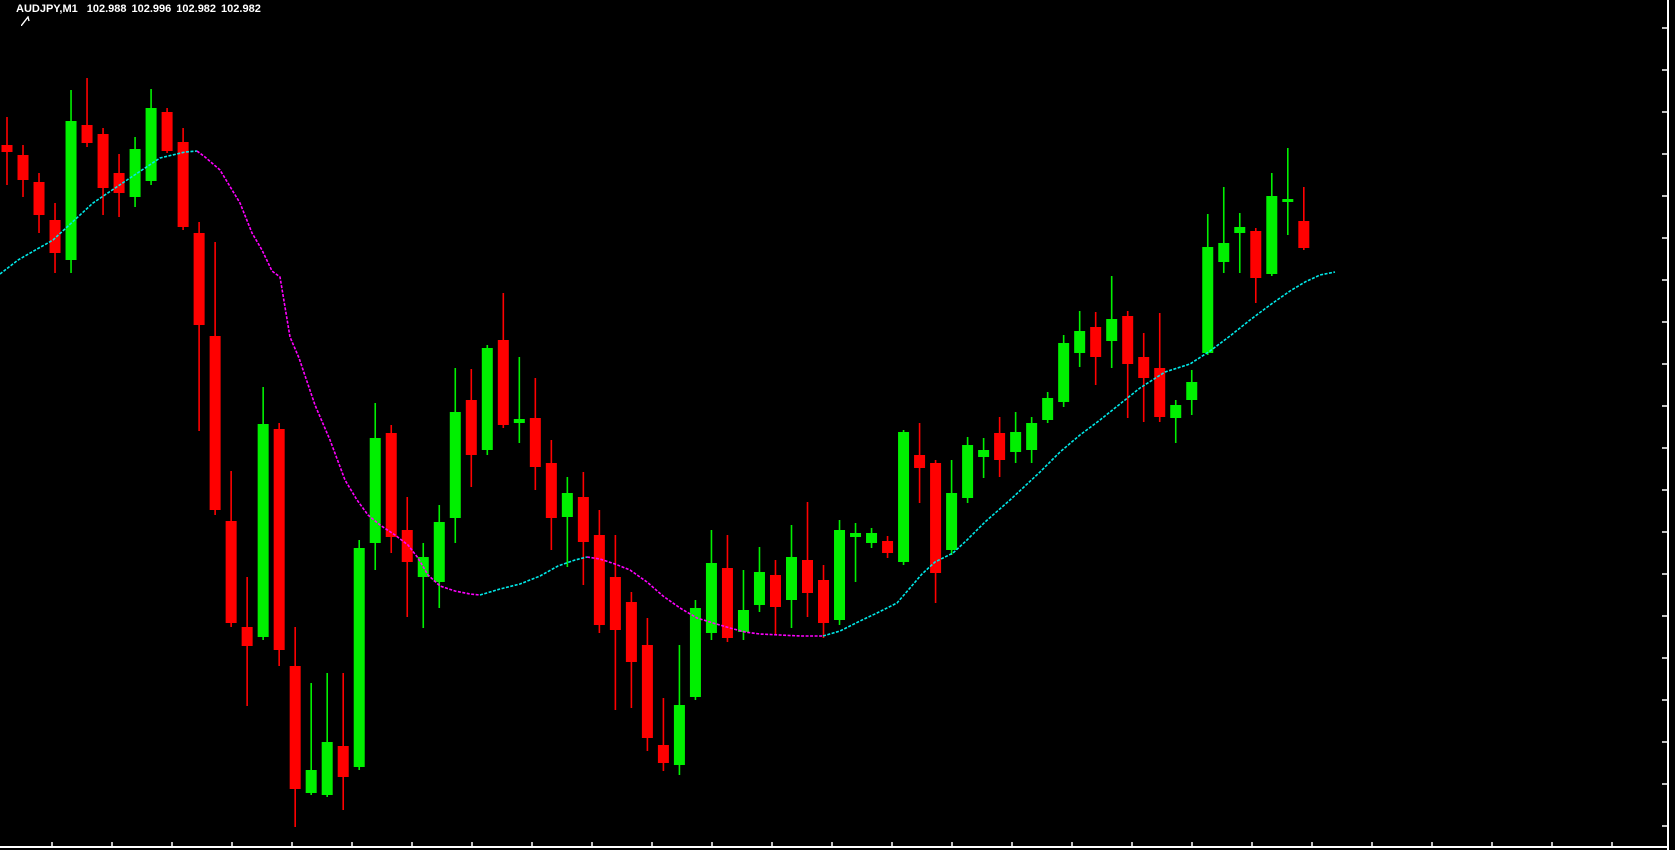 This screenshot has height=850, width=1675. What do you see at coordinates (151, 9) in the screenshot?
I see `quote-high: 102.996` at bounding box center [151, 9].